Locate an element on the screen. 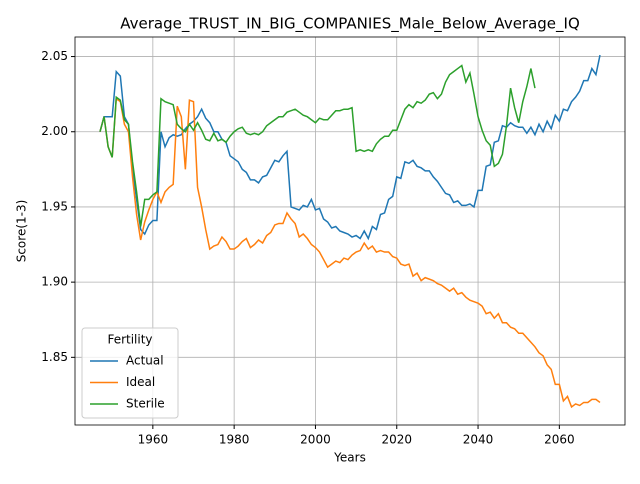 Image resolution: width=640 pixels, height=484 pixels. legend-label: Sterile is located at coordinates (145, 404).